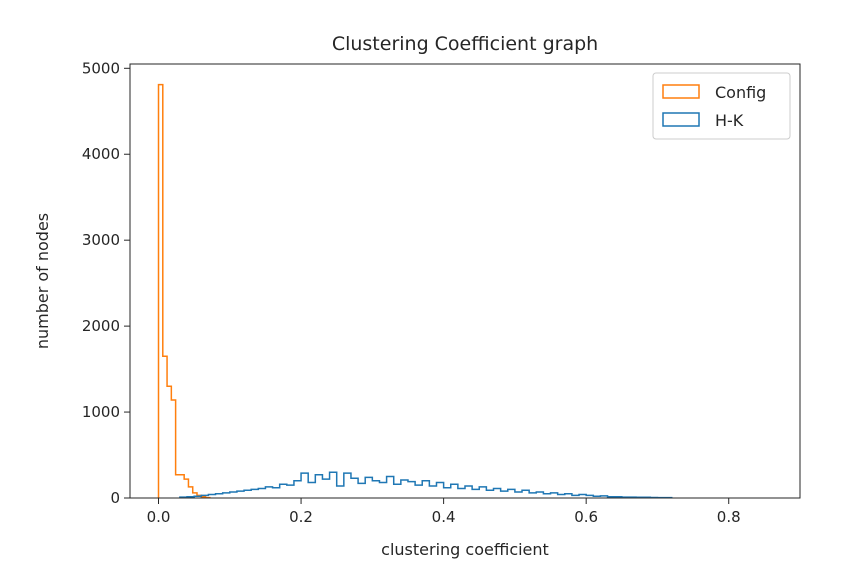 This screenshot has height=584, width=860. What do you see at coordinates (42, 281) in the screenshot?
I see `y-axis-label: number of nodes` at bounding box center [42, 281].